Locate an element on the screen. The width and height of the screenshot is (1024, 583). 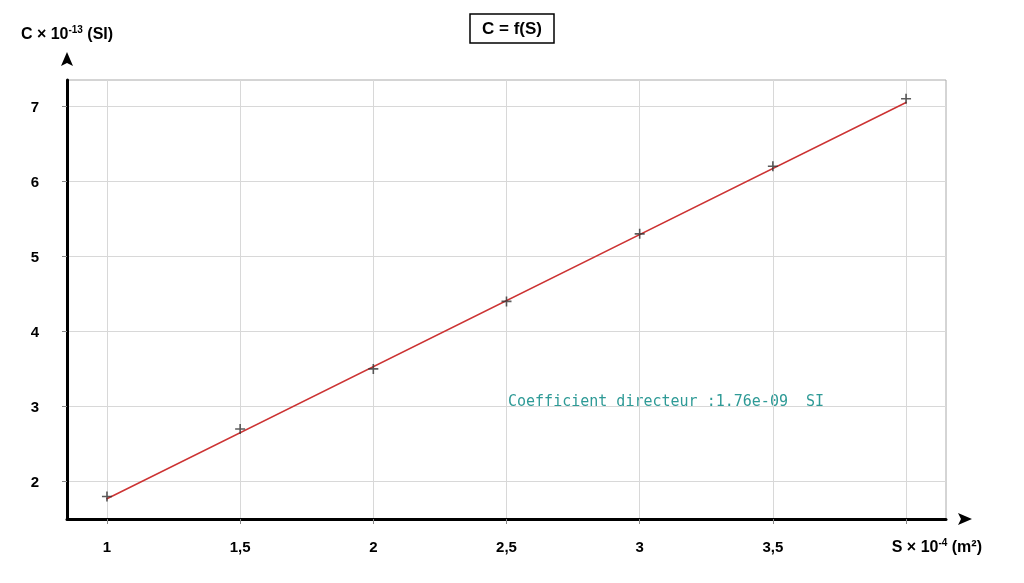
y-tick-label: 6 is located at coordinates (34, 181).